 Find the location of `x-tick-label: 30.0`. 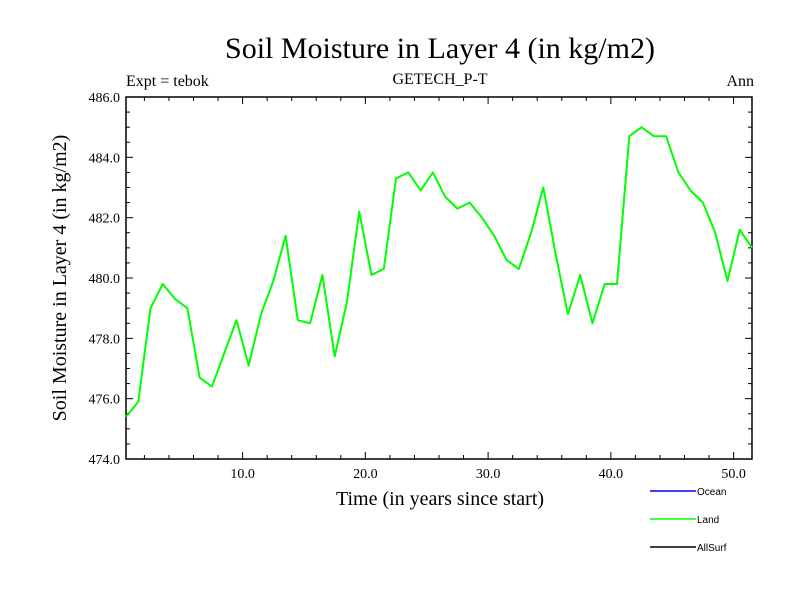

x-tick-label: 30.0 is located at coordinates (488, 474).